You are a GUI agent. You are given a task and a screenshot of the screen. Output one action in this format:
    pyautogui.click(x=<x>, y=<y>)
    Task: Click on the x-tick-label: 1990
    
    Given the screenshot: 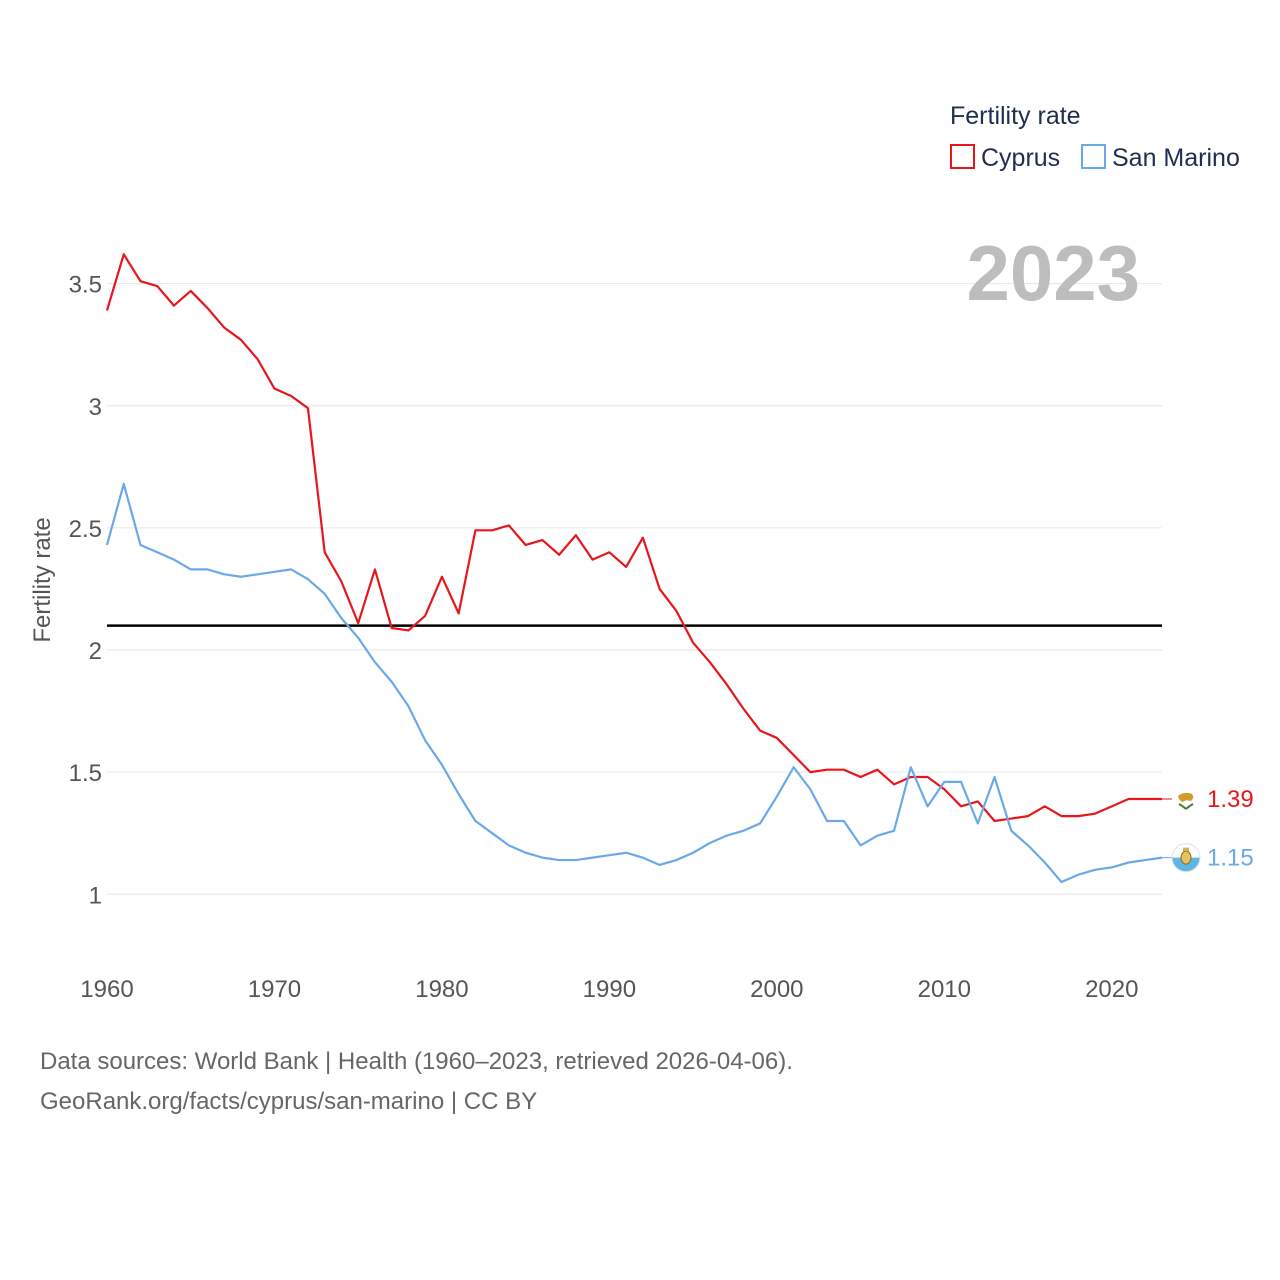 What is the action you would take?
    pyautogui.click(x=609, y=989)
    